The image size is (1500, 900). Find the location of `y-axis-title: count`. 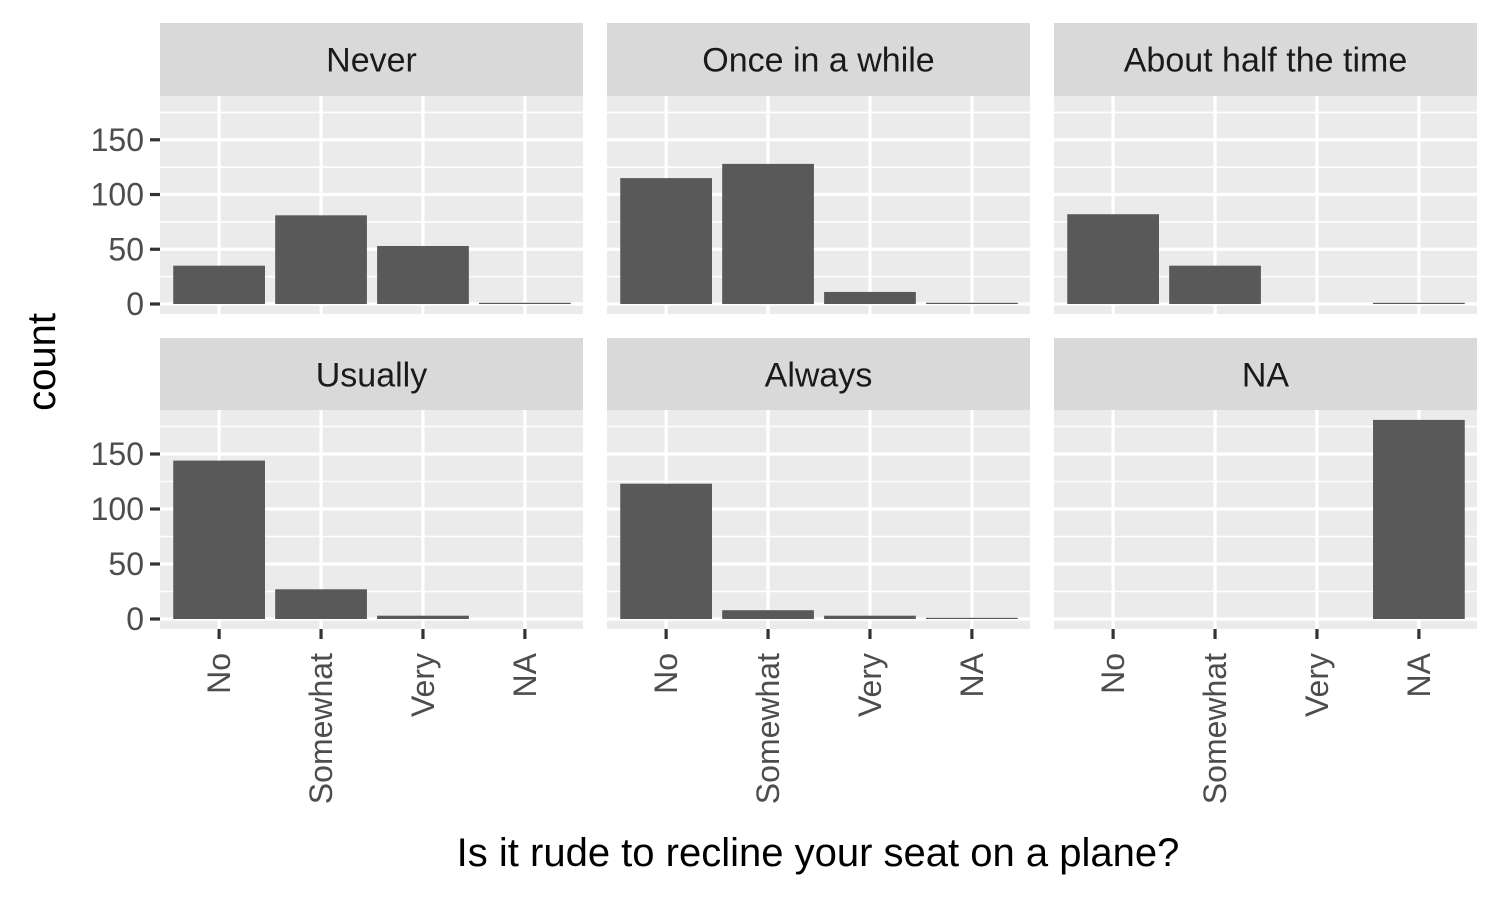

y-axis-title: count is located at coordinates (42, 362).